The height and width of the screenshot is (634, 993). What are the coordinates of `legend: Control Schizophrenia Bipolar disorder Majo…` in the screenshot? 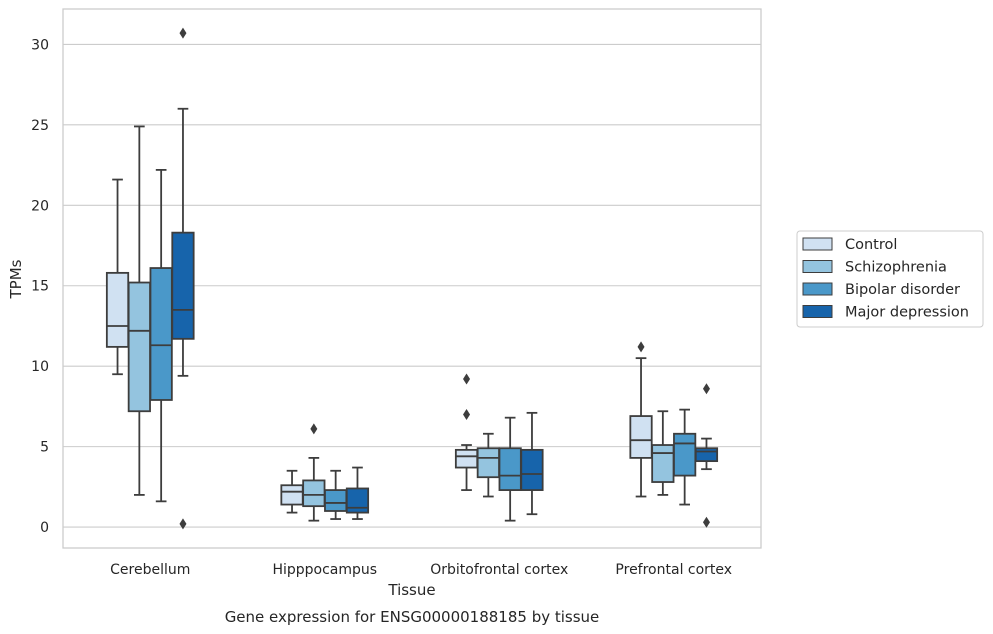 It's located at (890, 279).